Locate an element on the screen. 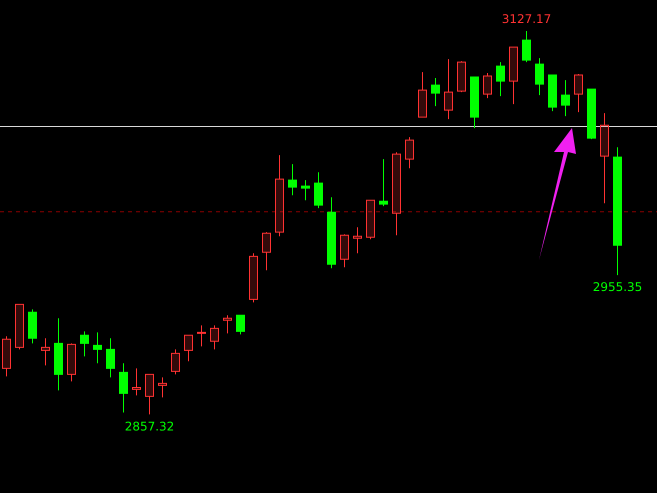 The image size is (657, 493). annotation: 2857.32 is located at coordinates (149, 426).